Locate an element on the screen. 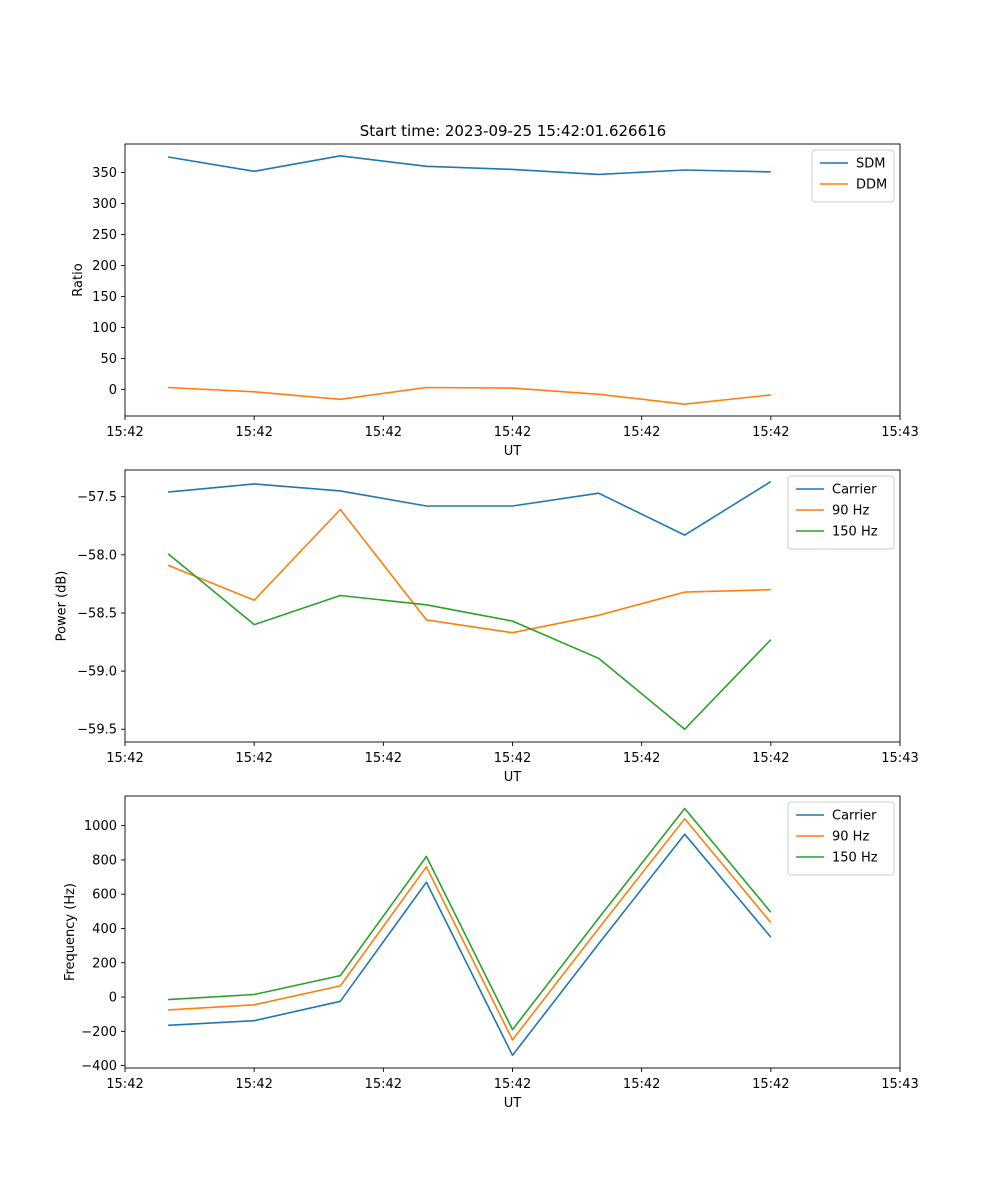 The image size is (1000, 1200). series-line-sdm is located at coordinates (469, 165).